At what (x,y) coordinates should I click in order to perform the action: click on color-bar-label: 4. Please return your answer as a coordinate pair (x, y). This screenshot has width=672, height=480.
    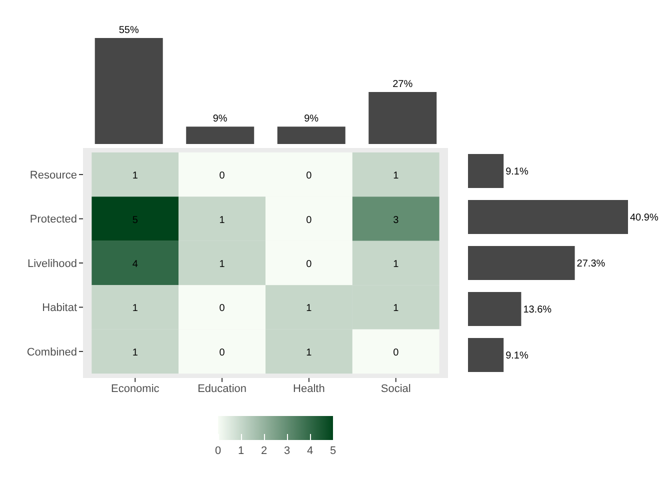
    Looking at the image, I should click on (310, 451).